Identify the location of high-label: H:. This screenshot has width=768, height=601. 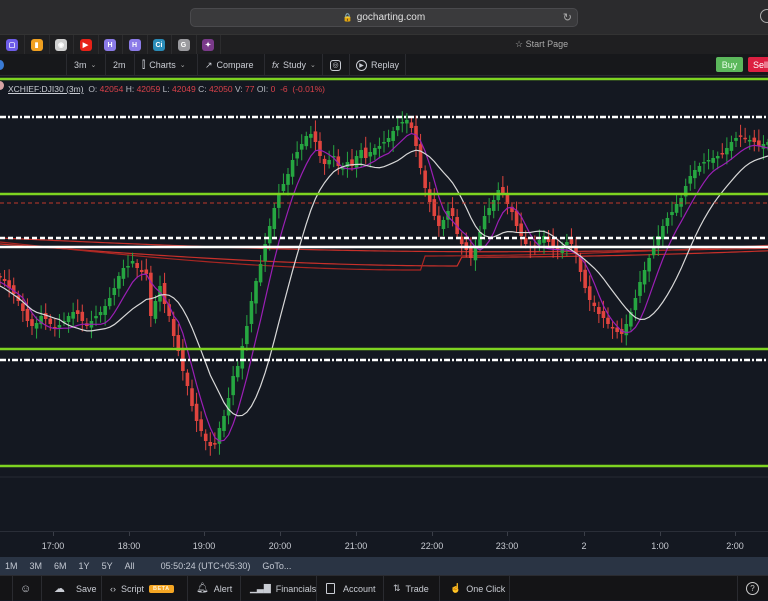
(130, 89).